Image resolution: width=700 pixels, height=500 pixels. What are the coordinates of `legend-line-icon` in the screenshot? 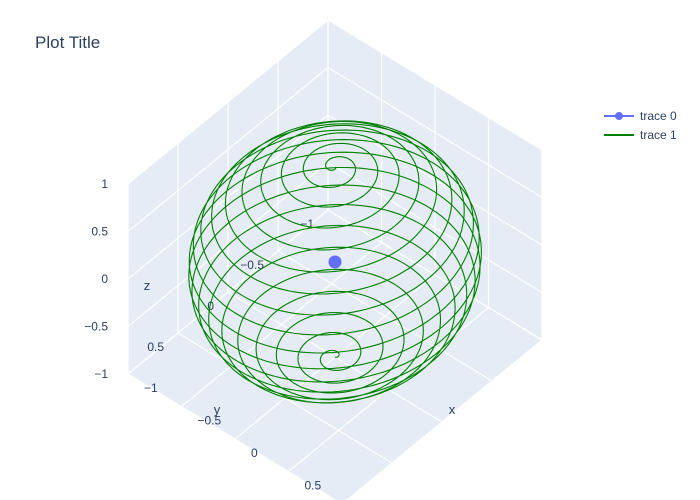 It's located at (619, 134).